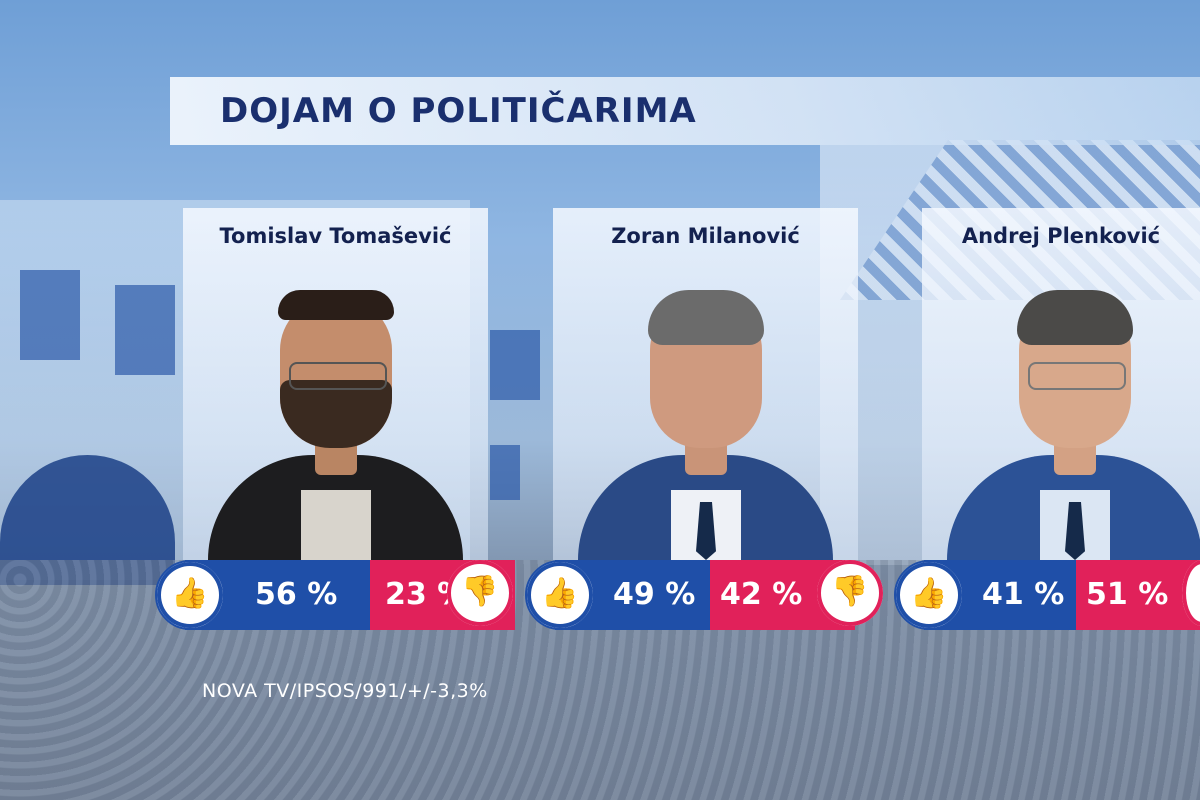 Image resolution: width=1200 pixels, height=800 pixels. I want to click on rating-bar: 41 % 51 % 👍, so click(1047, 595).